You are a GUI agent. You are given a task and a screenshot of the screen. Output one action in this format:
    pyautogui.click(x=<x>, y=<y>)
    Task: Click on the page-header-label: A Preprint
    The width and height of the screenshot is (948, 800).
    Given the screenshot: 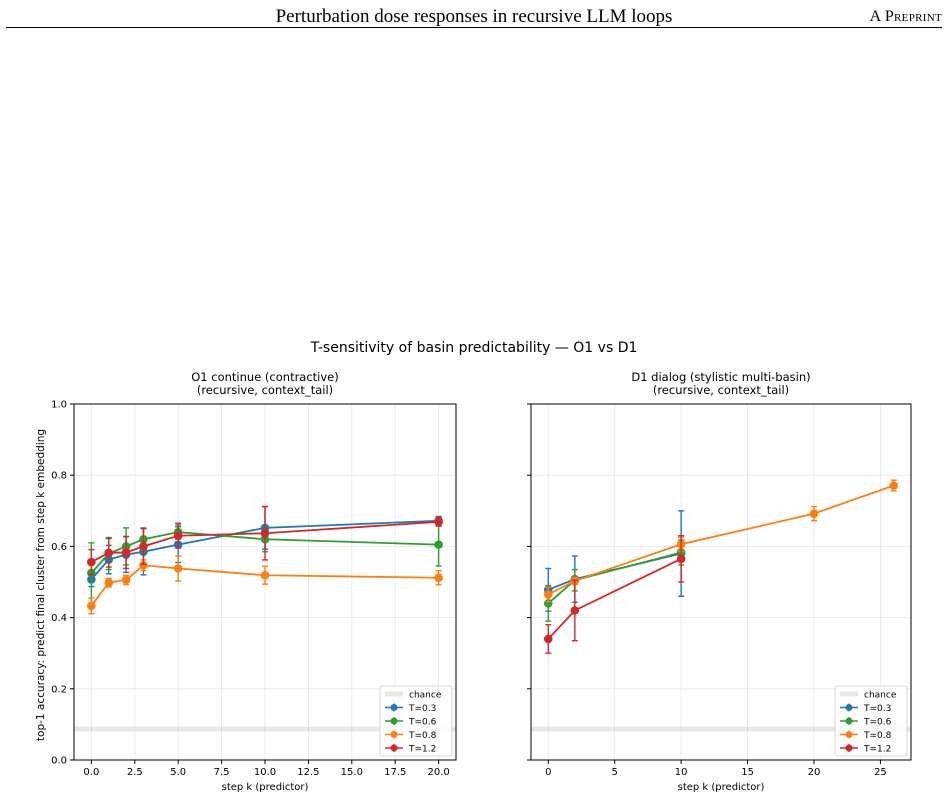 What is the action you would take?
    pyautogui.click(x=905, y=16)
    